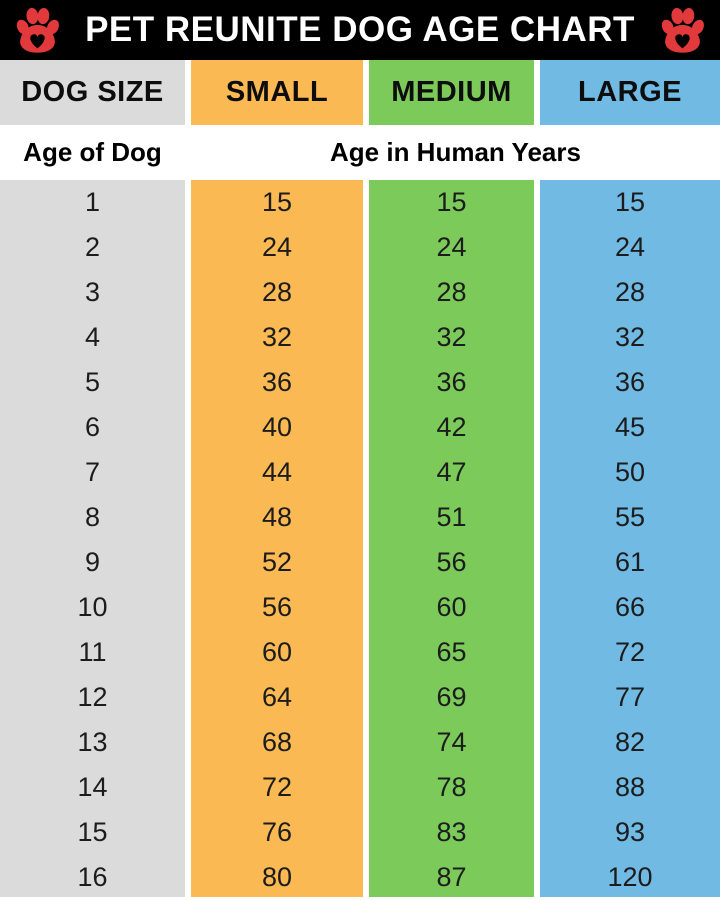 This screenshot has height=900, width=720. Describe the element at coordinates (451, 607) in the screenshot. I see `cell-medium: 60` at that location.